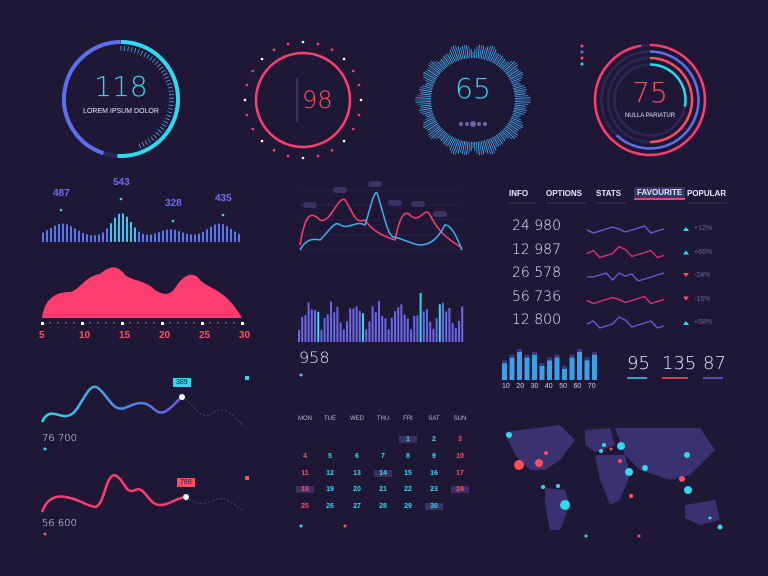  Describe the element at coordinates (214, 503) in the screenshot. I see `line-chart-2-forecast` at that location.